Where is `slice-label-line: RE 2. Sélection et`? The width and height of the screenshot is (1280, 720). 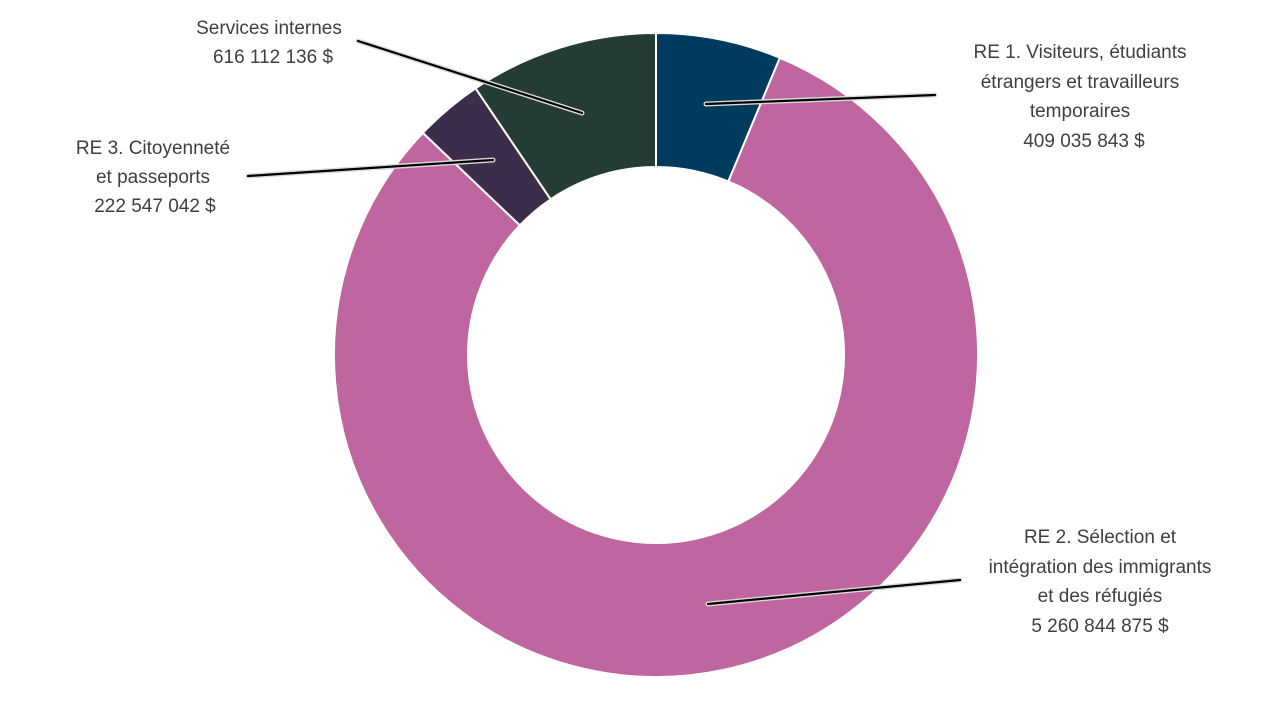 slice-label-line: RE 2. Sélection et is located at coordinates (1100, 537).